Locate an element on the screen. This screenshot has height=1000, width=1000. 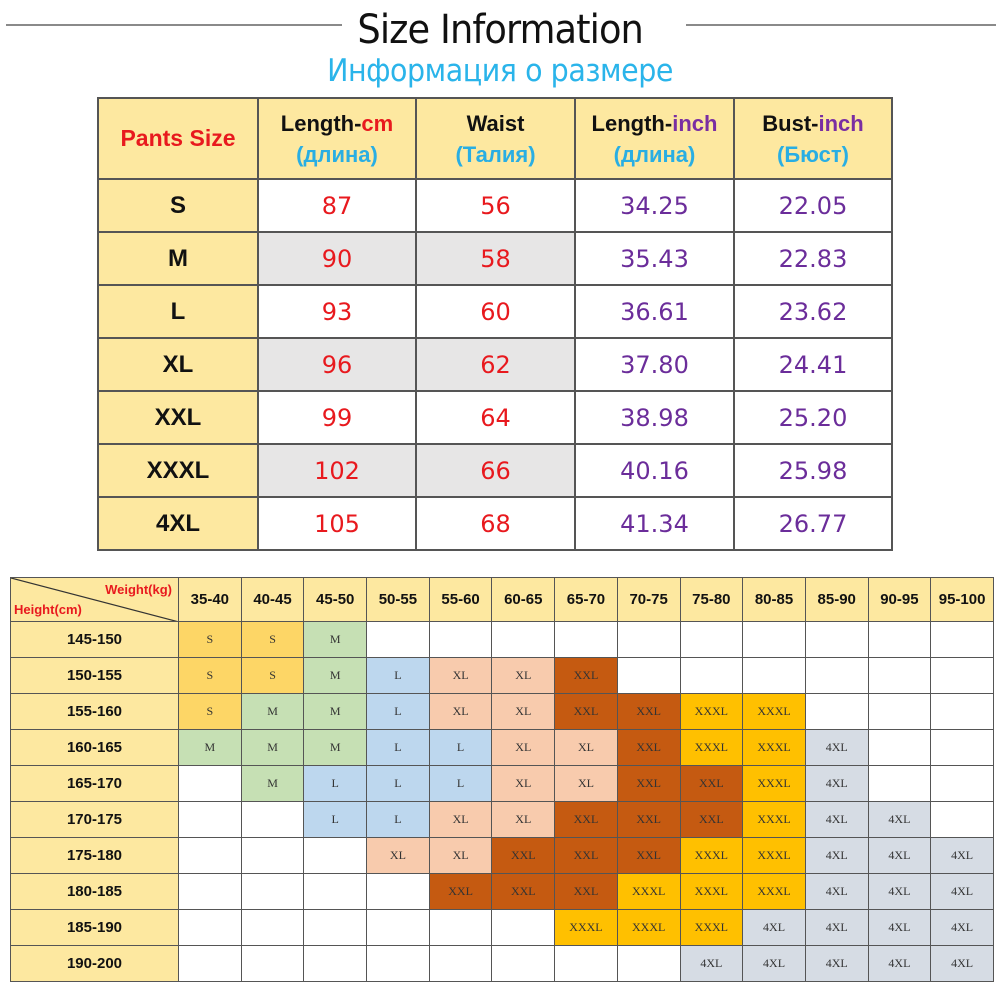
table-row: XL 96 62 37.80 24.41 is located at coordinates (495, 364).